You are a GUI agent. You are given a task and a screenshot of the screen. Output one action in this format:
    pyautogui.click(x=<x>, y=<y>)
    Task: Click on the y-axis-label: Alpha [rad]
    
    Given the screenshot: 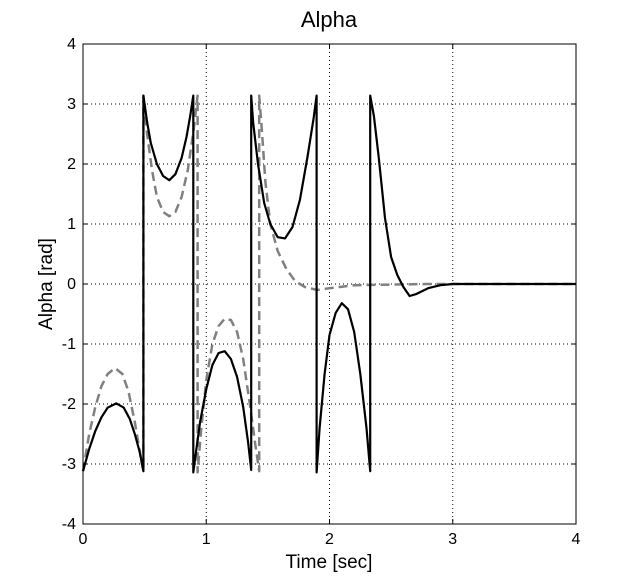 What is the action you would take?
    pyautogui.click(x=46, y=284)
    